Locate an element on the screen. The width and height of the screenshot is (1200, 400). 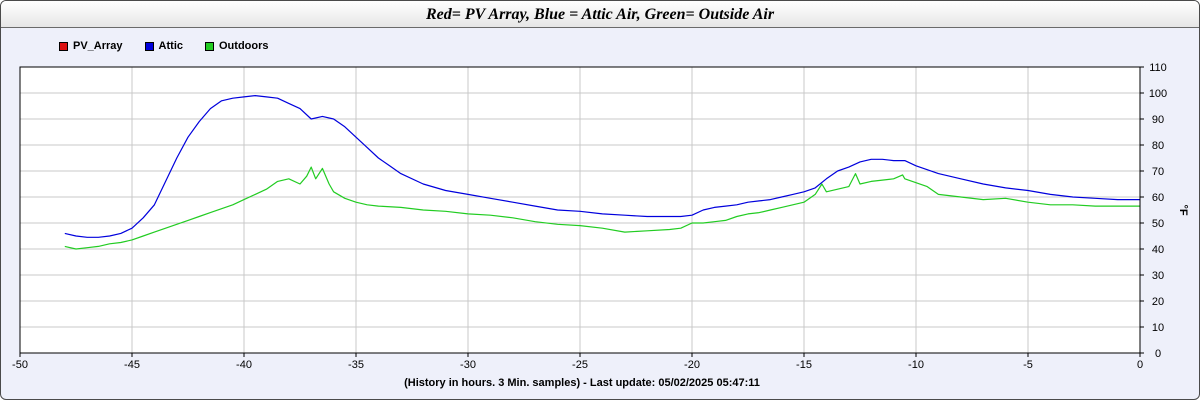
legend-item-pv-array: PV_Array is located at coordinates (91, 46).